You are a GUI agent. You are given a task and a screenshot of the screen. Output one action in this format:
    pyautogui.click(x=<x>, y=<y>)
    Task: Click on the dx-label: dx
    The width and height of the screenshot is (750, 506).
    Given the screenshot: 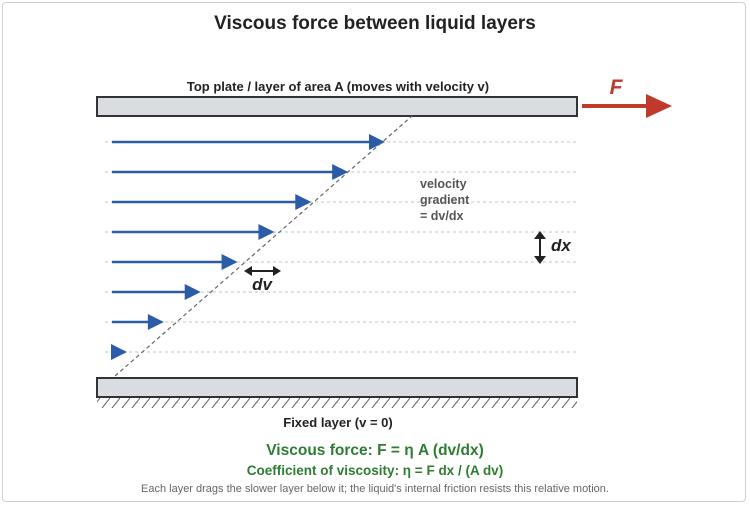 What is the action you would take?
    pyautogui.click(x=561, y=245)
    